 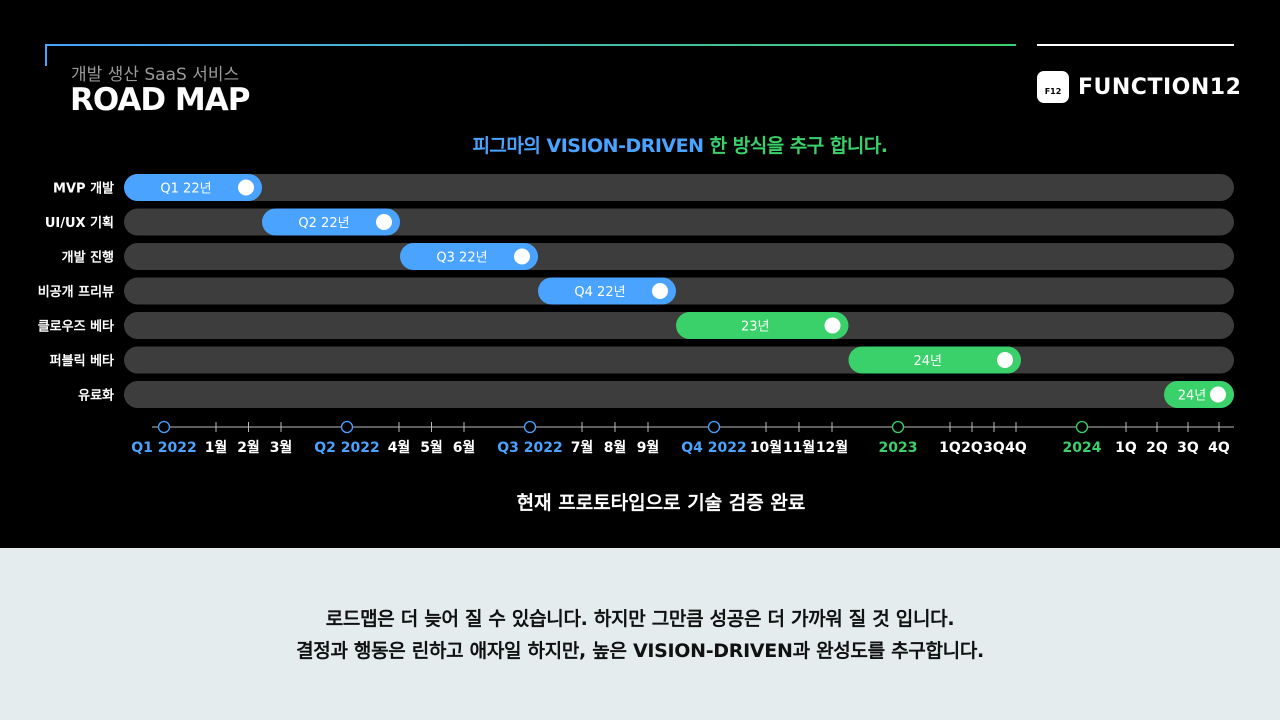 What do you see at coordinates (661, 503) in the screenshot?
I see `footnote: 현재 프로토타입으로 기술 검증 완료` at bounding box center [661, 503].